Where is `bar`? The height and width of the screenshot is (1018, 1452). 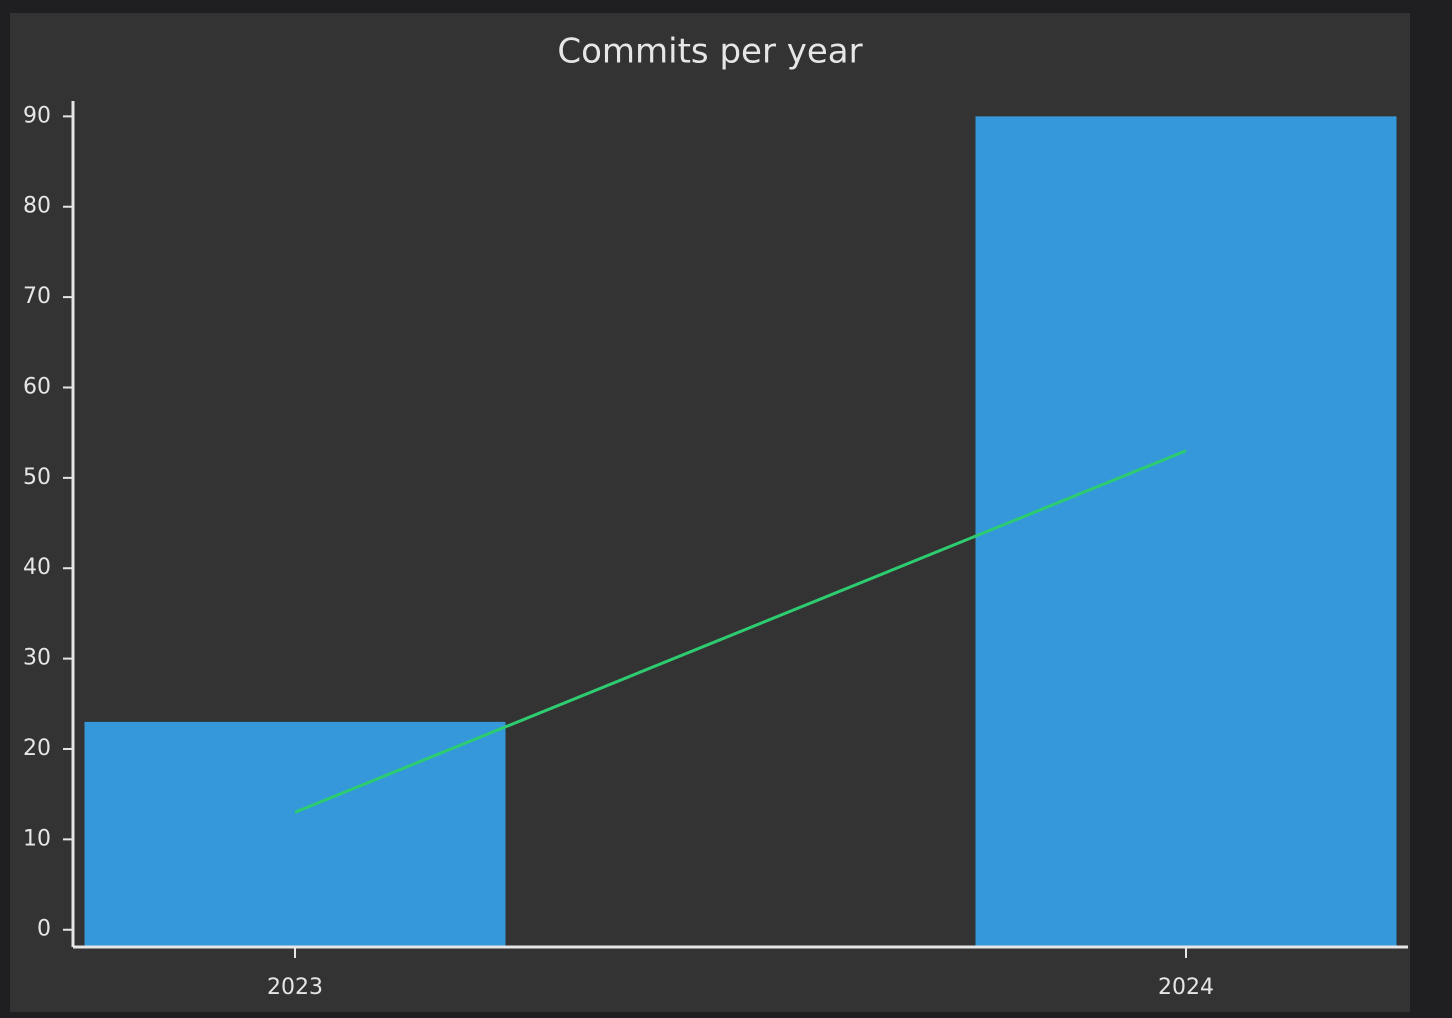
bar is located at coordinates (295, 833).